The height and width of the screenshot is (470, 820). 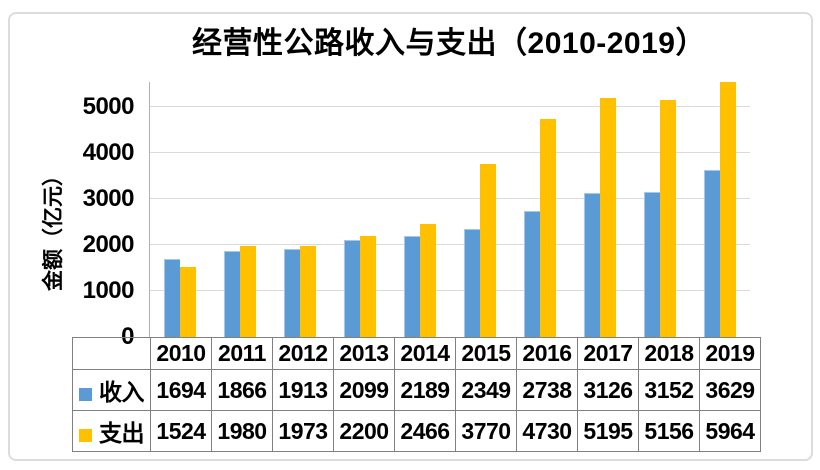 I want to click on year-header-cell-2019: 2019, so click(x=730, y=353).